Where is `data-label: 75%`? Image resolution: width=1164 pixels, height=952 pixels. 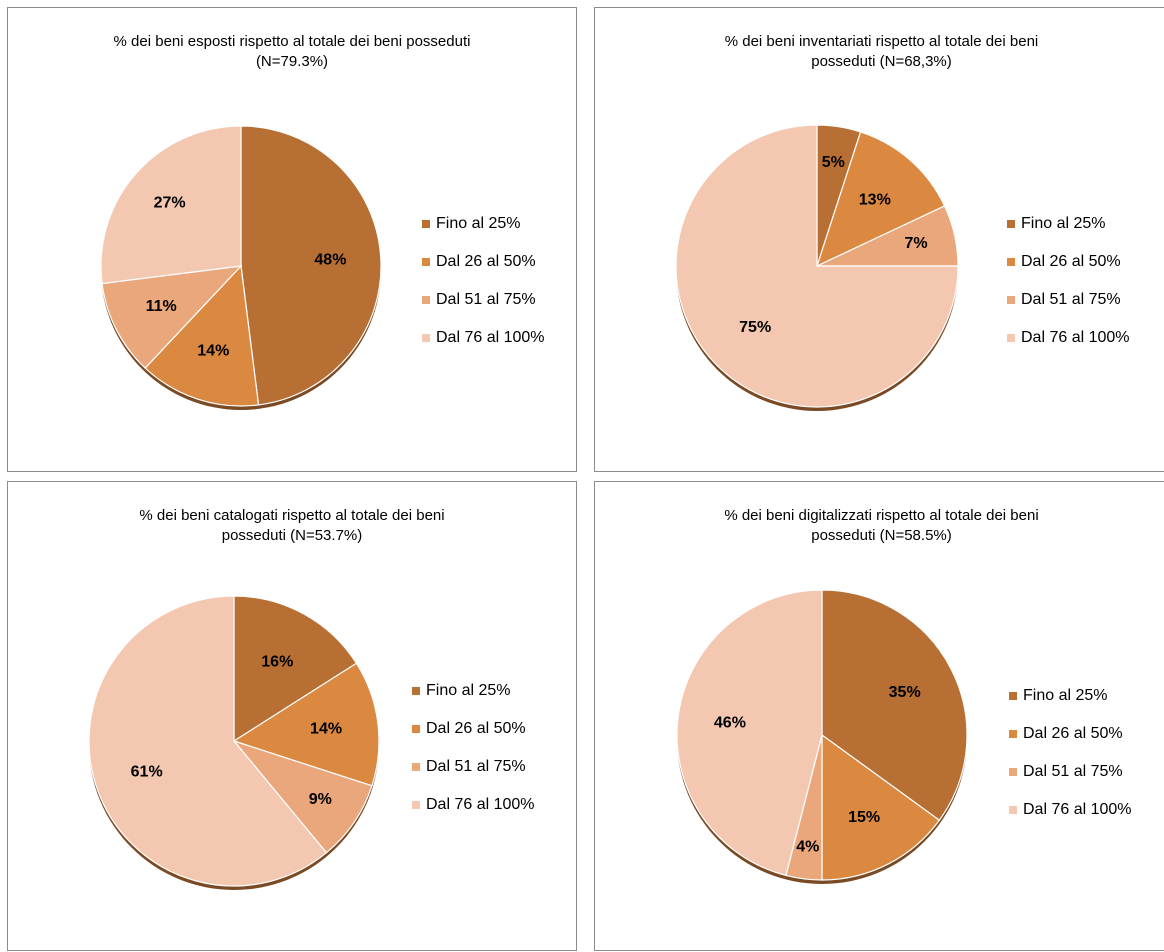 data-label: 75% is located at coordinates (755, 327).